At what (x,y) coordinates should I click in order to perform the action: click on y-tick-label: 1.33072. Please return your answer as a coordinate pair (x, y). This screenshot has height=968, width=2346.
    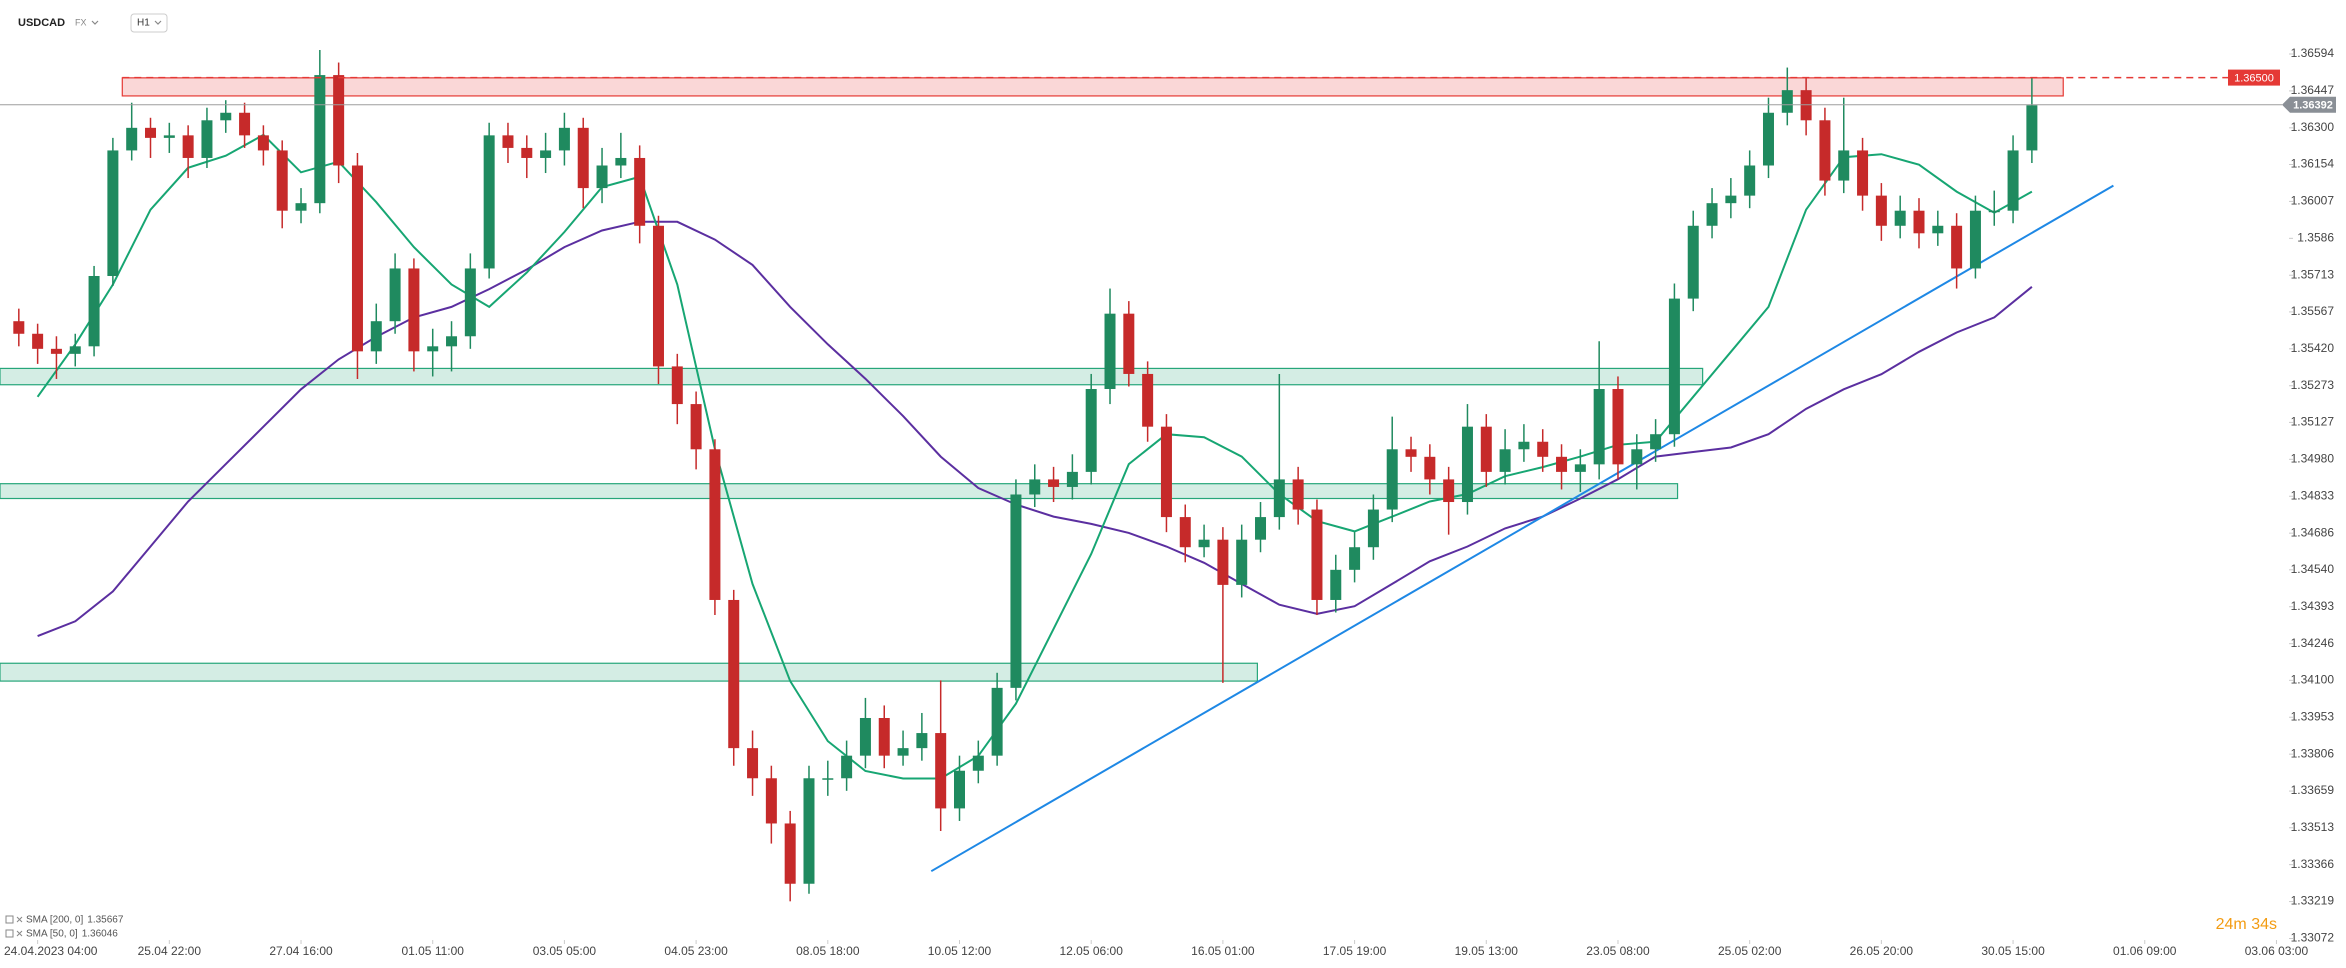
    Looking at the image, I should click on (2313, 938).